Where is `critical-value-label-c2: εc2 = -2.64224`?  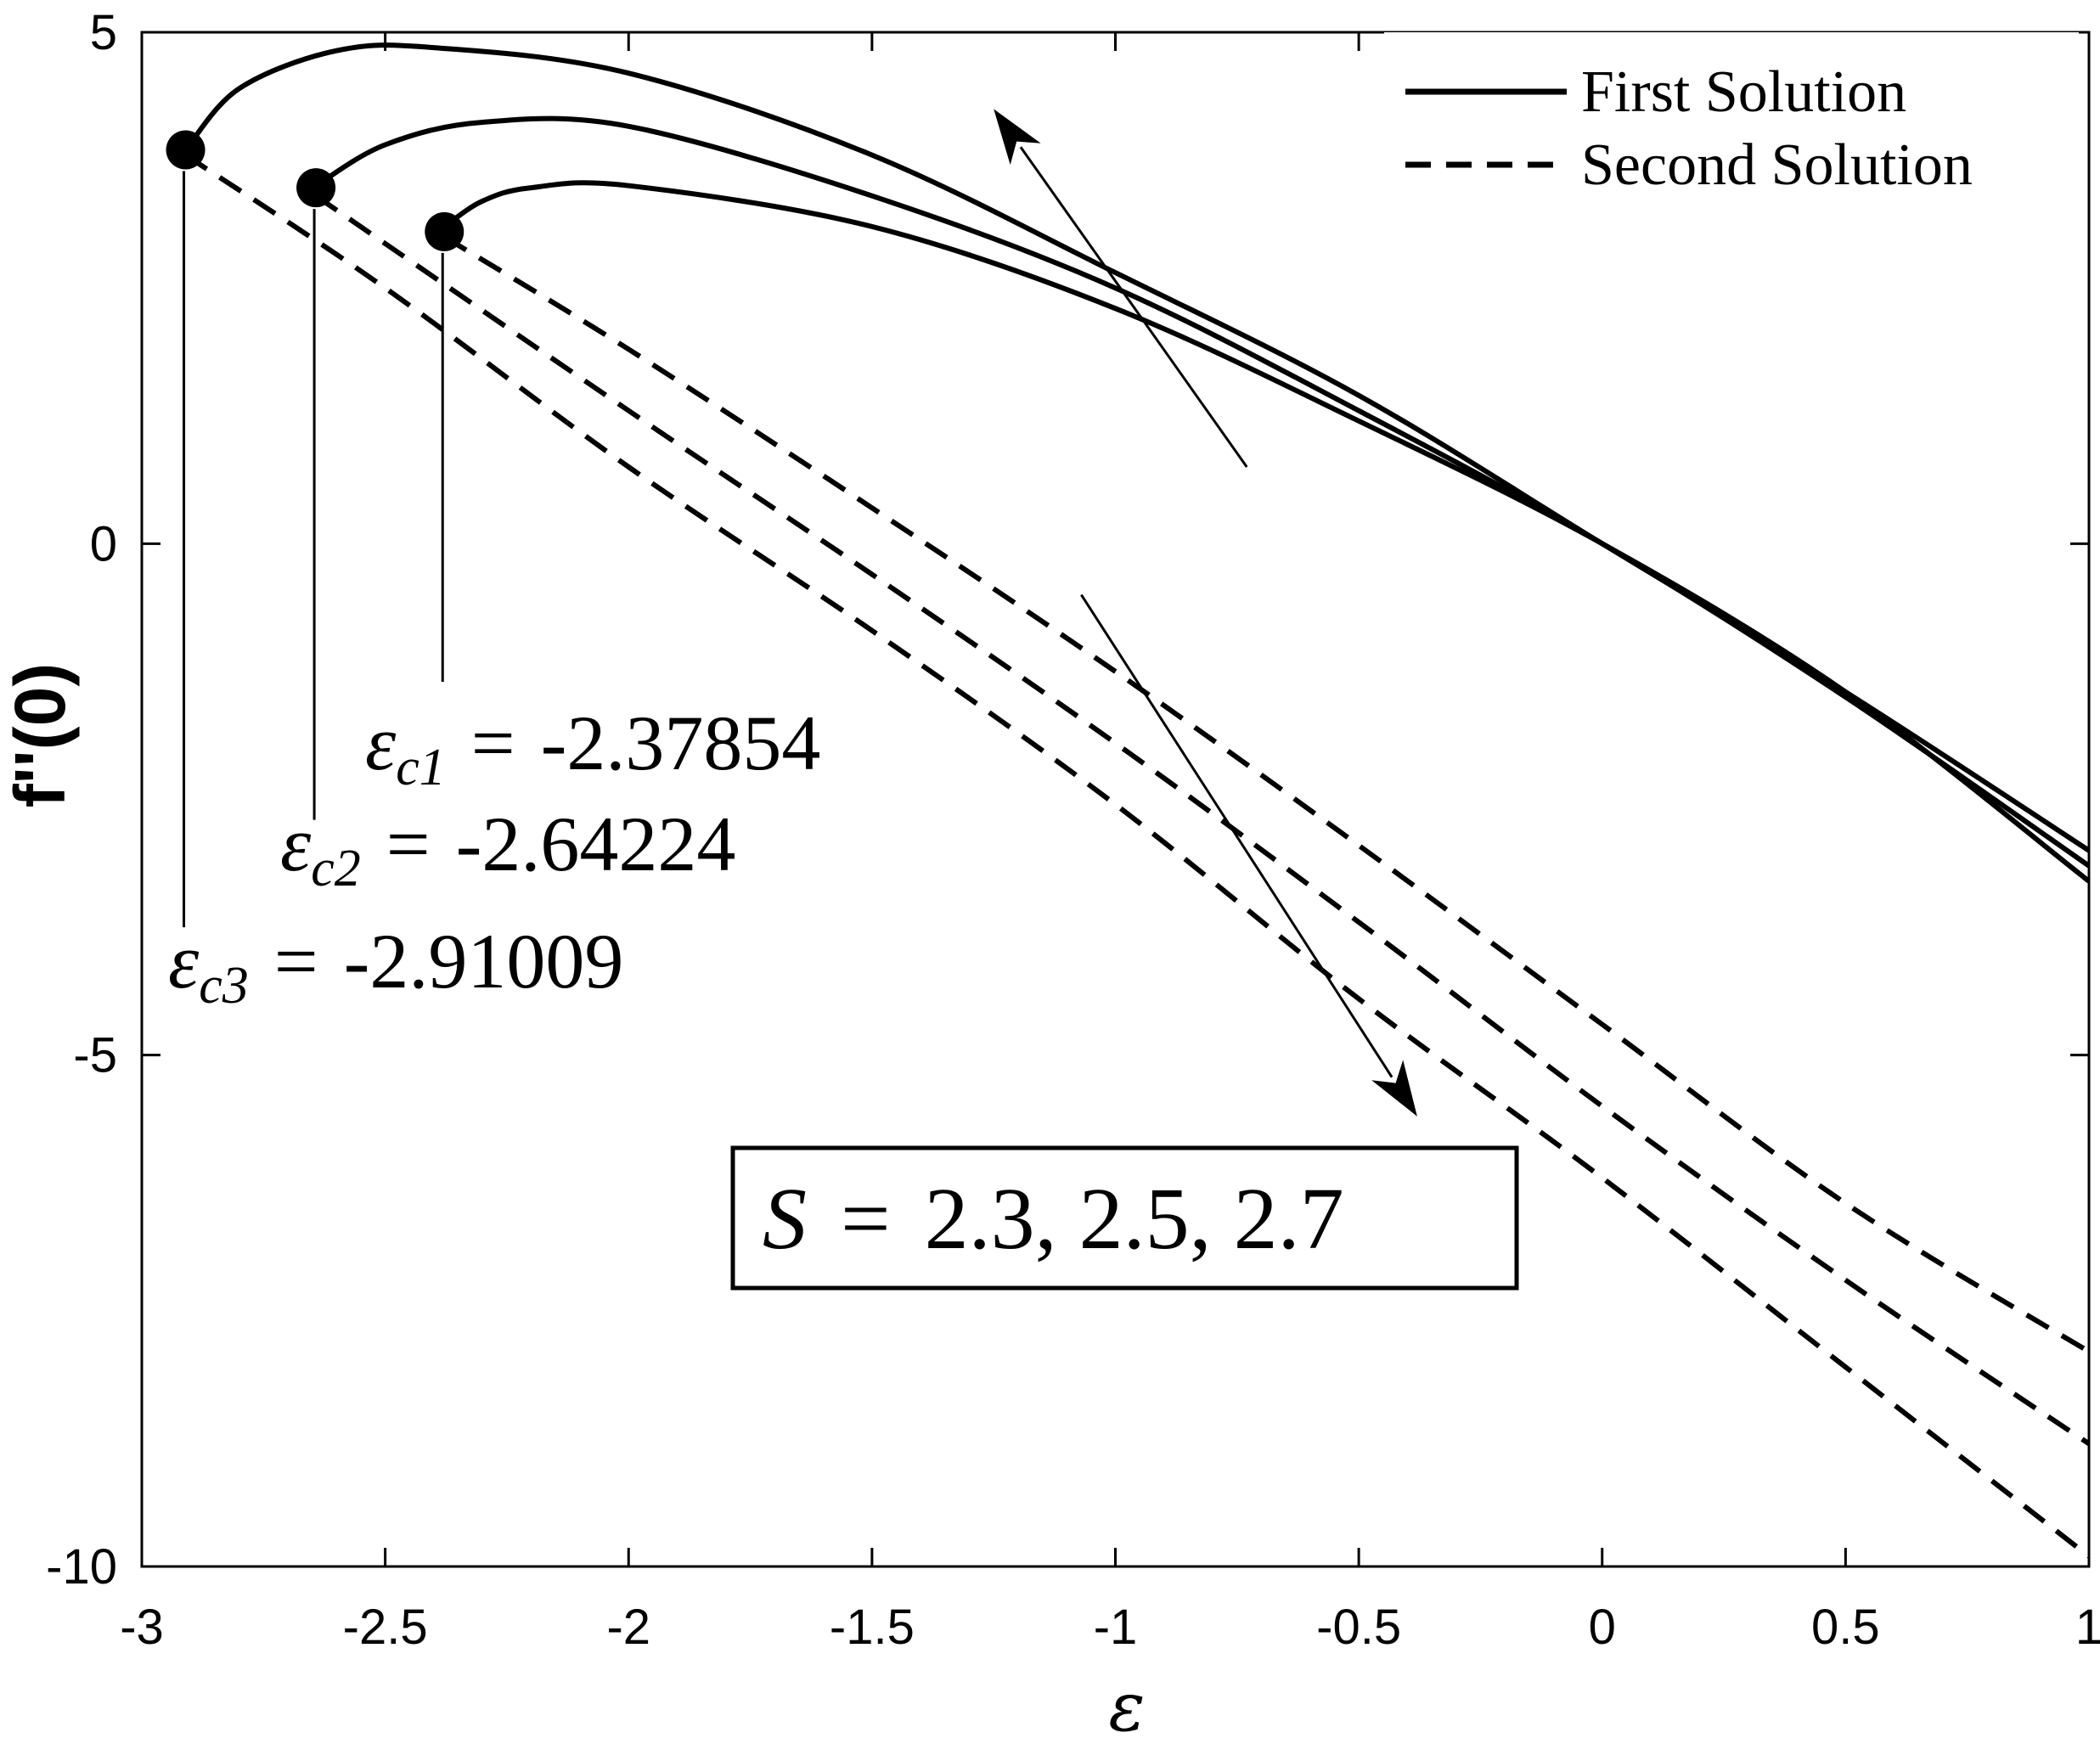
critical-value-label-c2: εc2 = -2.64224 is located at coordinates (507, 849).